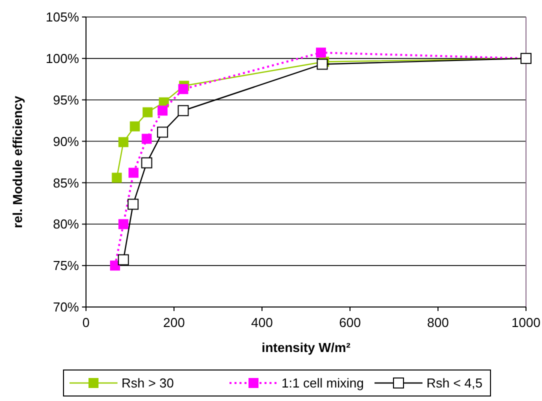  I want to click on legend-label: Rsh < 4,5, so click(454, 383).